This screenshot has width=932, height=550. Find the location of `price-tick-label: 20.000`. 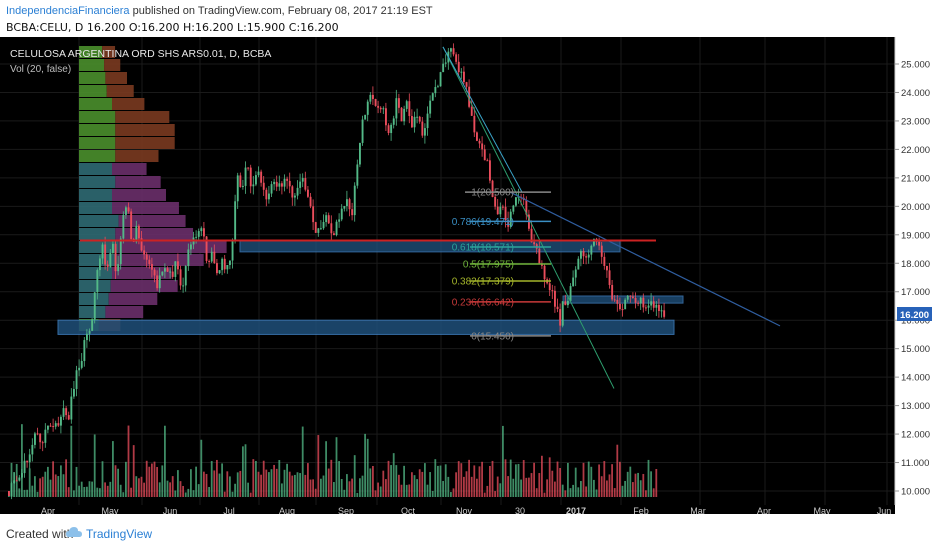

price-tick-label: 20.000 is located at coordinates (915, 207).